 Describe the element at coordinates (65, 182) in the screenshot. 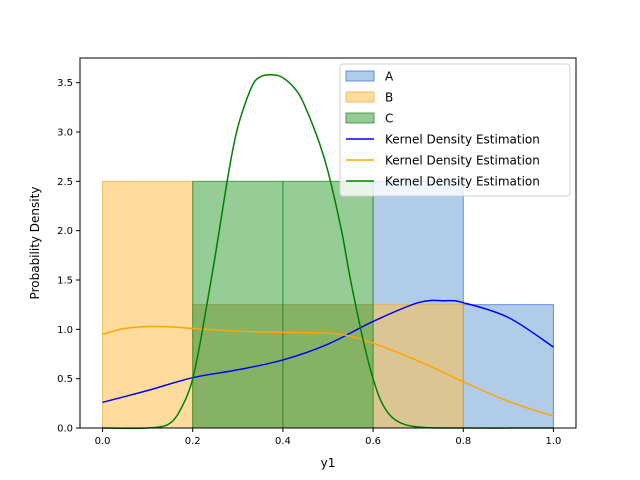

I see `y-tick-label: 2.5` at that location.